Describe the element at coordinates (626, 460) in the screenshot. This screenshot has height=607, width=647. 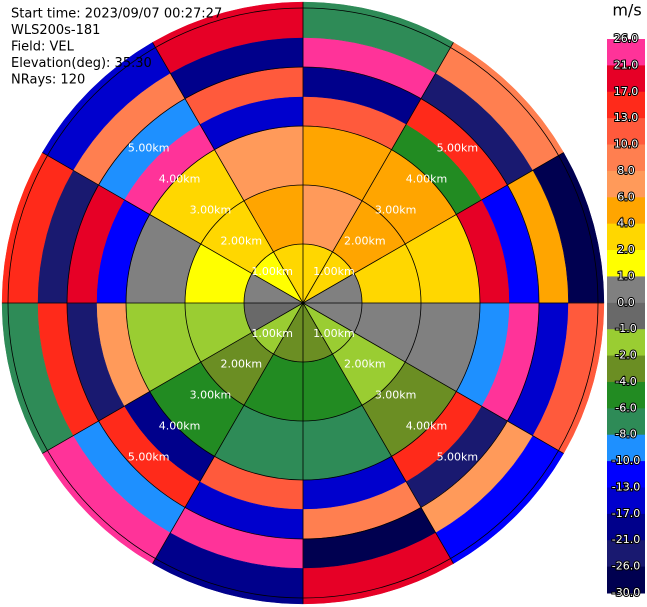
I see `colorbar-label: -10.0` at that location.